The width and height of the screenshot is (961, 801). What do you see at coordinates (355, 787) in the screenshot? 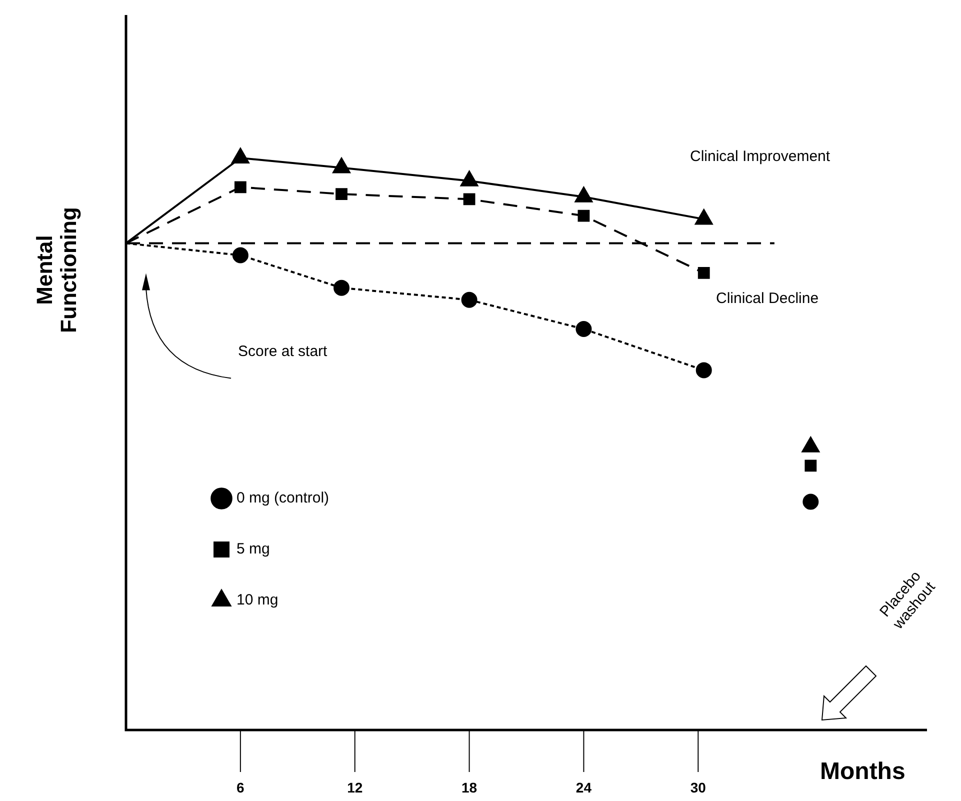
I see `x-tick-label: 12` at bounding box center [355, 787].